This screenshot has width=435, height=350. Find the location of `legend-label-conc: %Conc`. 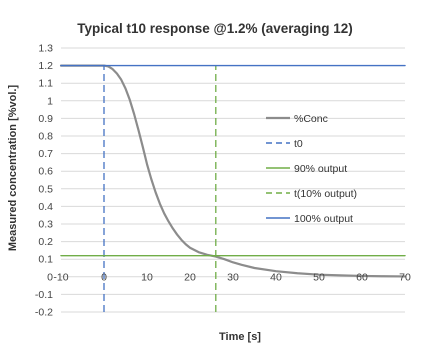

legend-label-conc: %Conc is located at coordinates (311, 119).